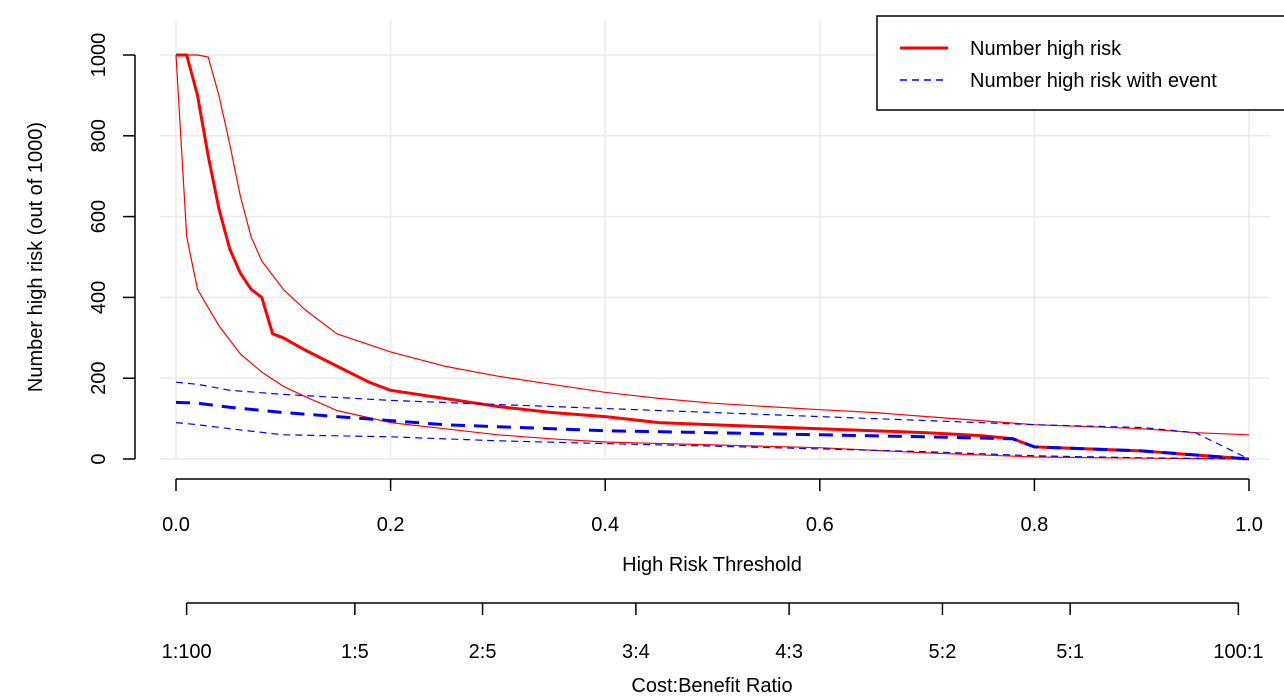 The height and width of the screenshot is (698, 1284). Describe the element at coordinates (712, 632) in the screenshot. I see `secondary-x-axis: 1:100 1:5 2:5 3:4 4:3 5:2 5:1 100:1` at that location.